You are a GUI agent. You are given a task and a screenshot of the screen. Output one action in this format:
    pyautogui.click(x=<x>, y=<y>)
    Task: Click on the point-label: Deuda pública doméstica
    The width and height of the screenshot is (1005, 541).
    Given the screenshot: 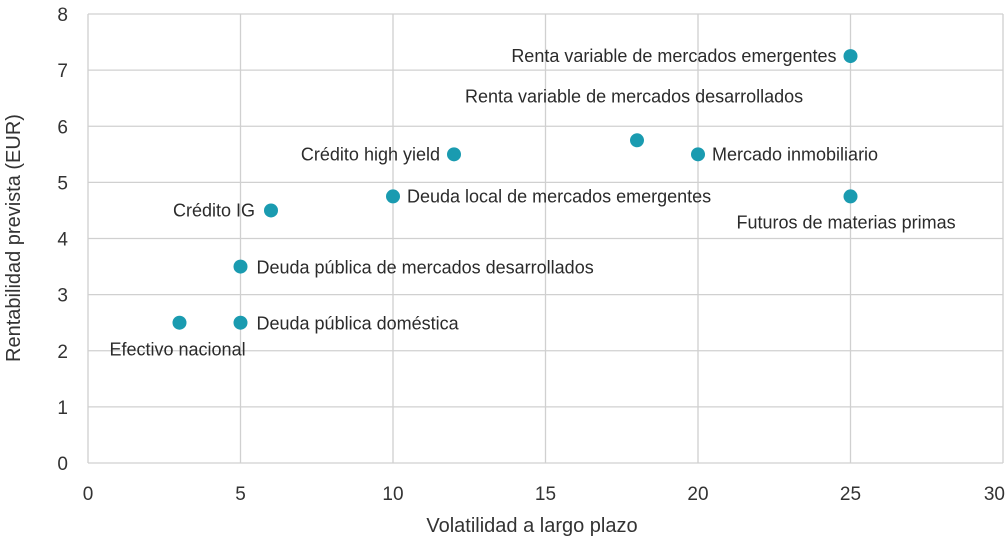 What is the action you would take?
    pyautogui.click(x=358, y=324)
    